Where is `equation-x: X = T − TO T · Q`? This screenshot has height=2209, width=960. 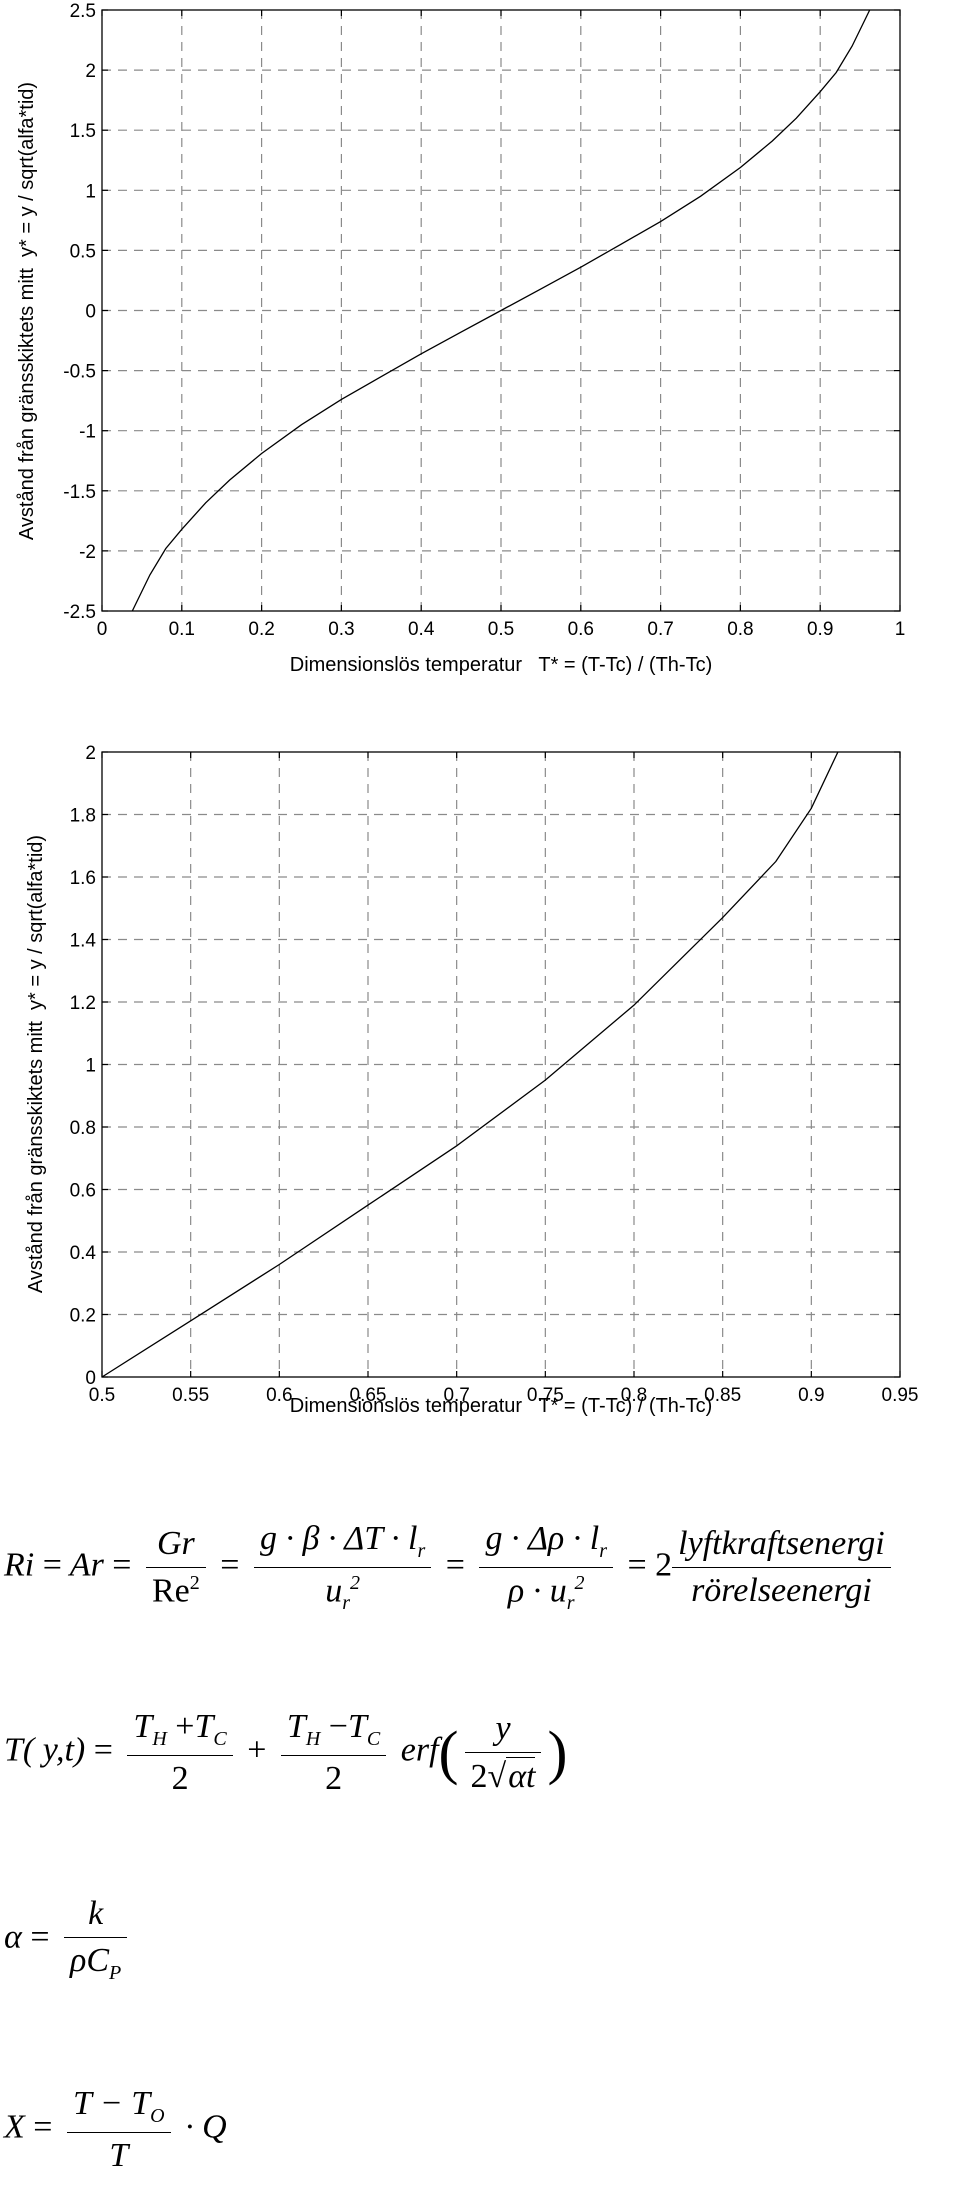 equation-x: X = T − TO T · Q is located at coordinates (115, 2130).